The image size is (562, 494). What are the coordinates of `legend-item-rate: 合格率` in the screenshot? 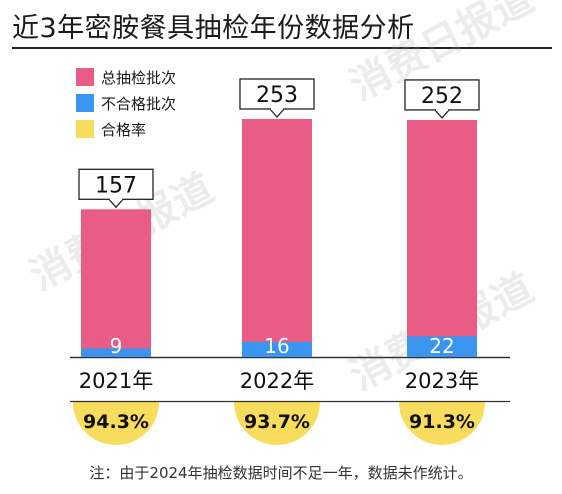 It's located at (126, 129).